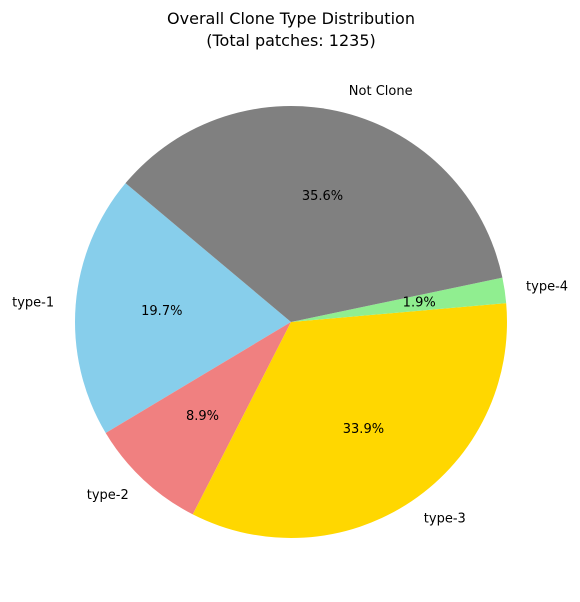 This screenshot has width=580, height=602. I want to click on slice-label-type-2: type-2, so click(108, 495).